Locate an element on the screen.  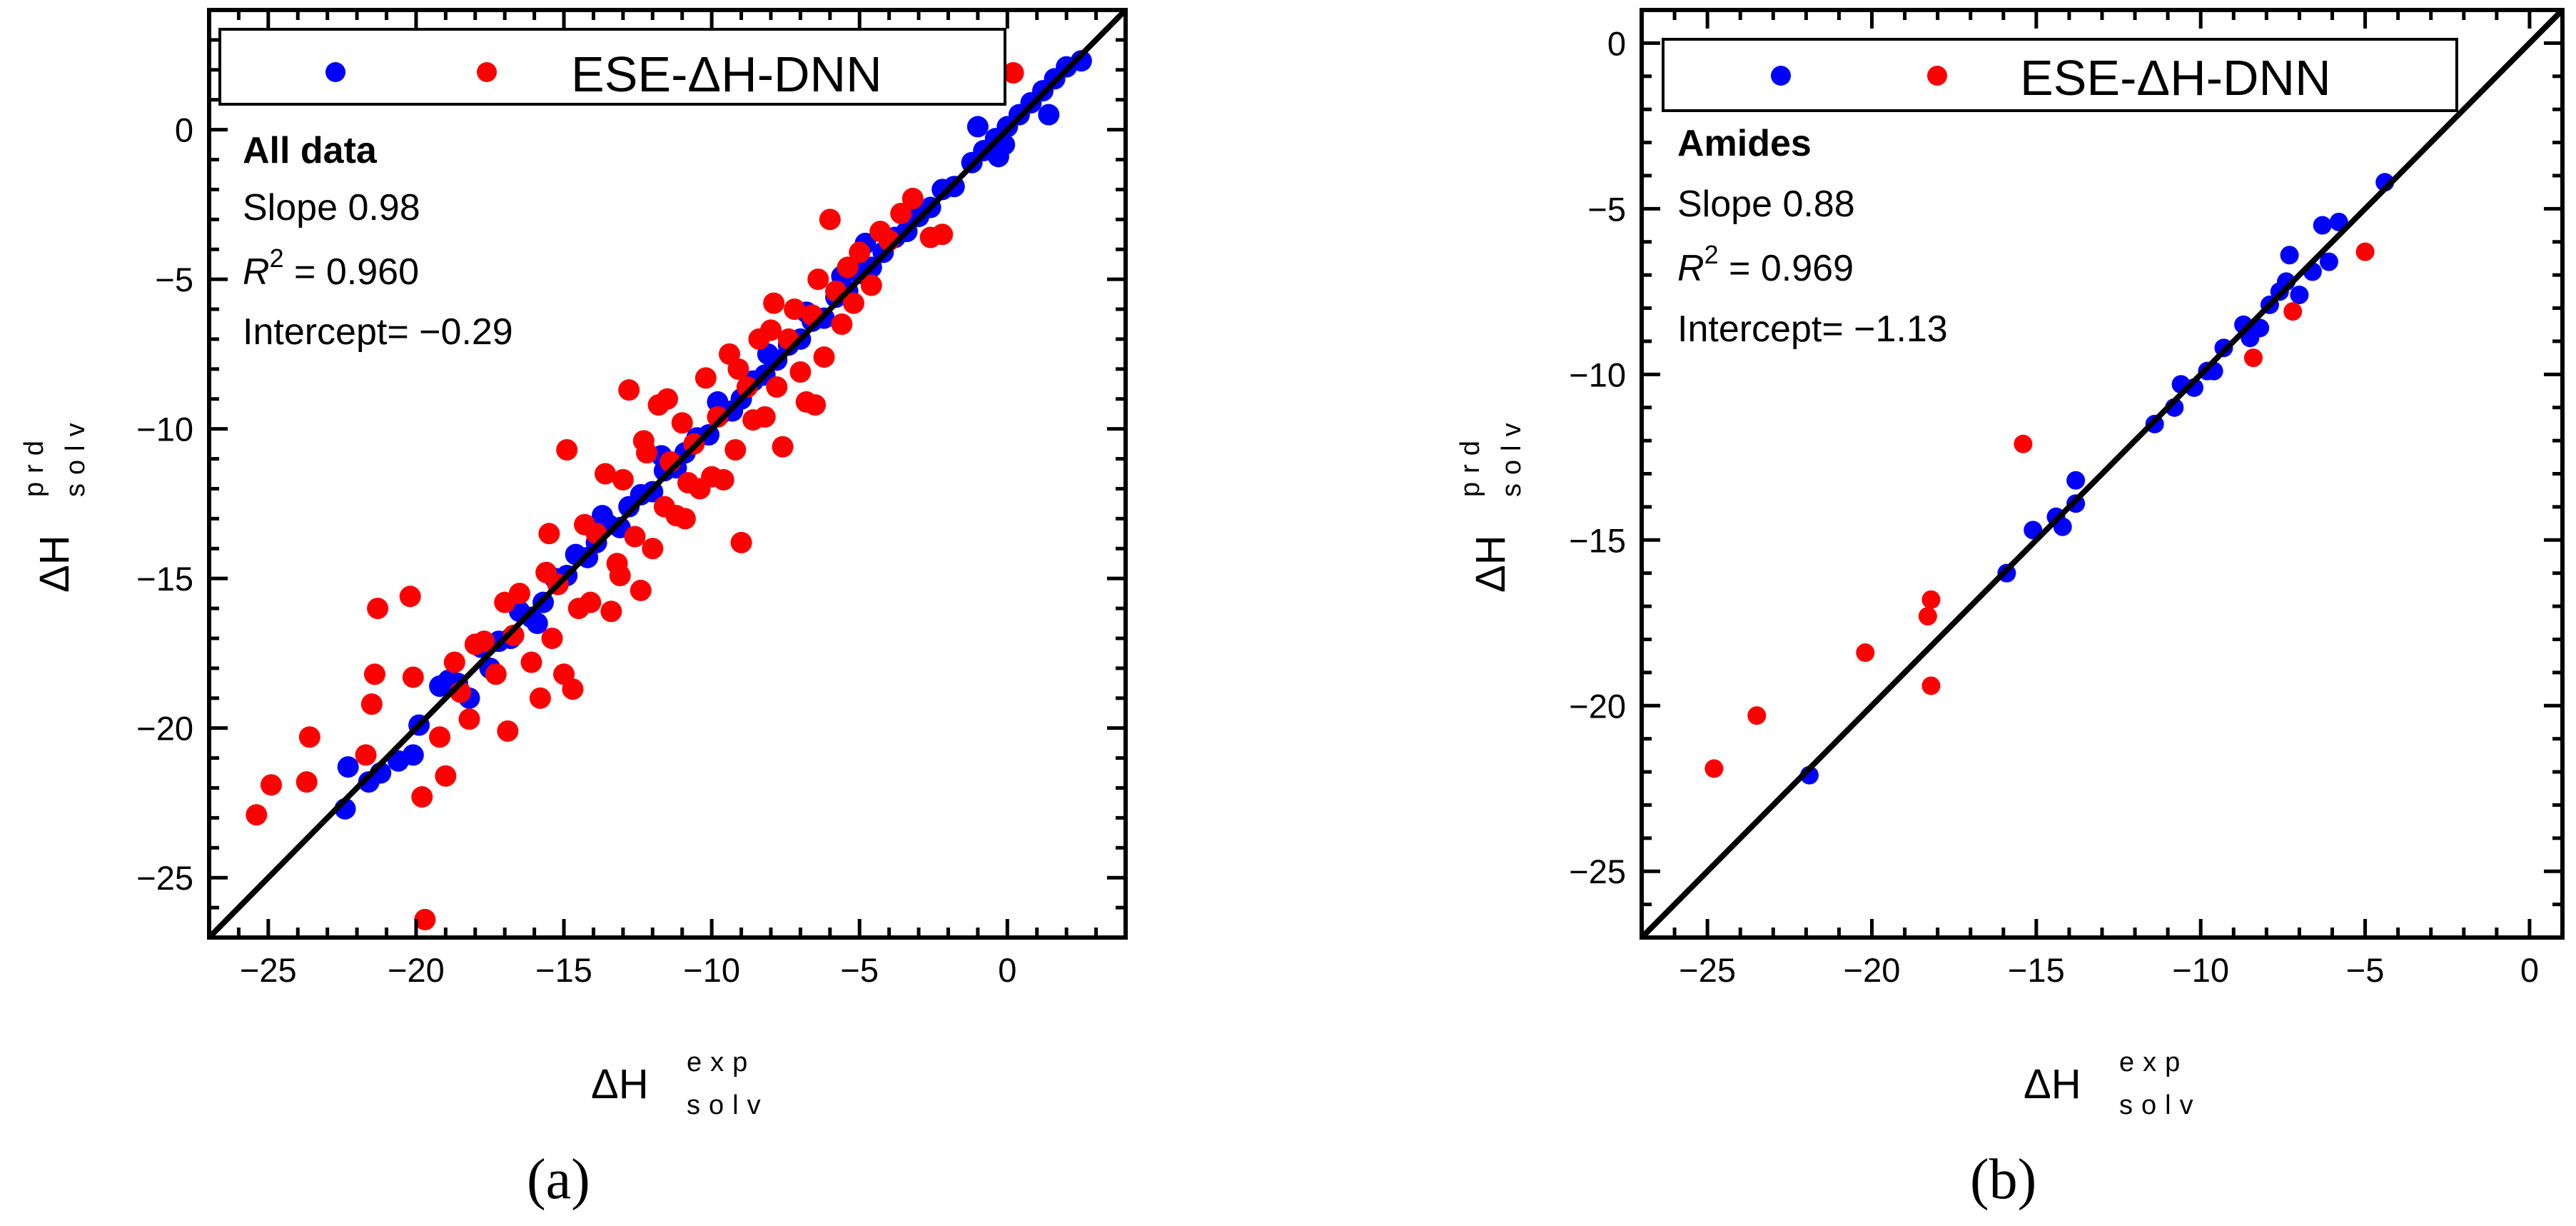
y-axis-title-b: ΔH prd solv is located at coordinates (1491, 504).